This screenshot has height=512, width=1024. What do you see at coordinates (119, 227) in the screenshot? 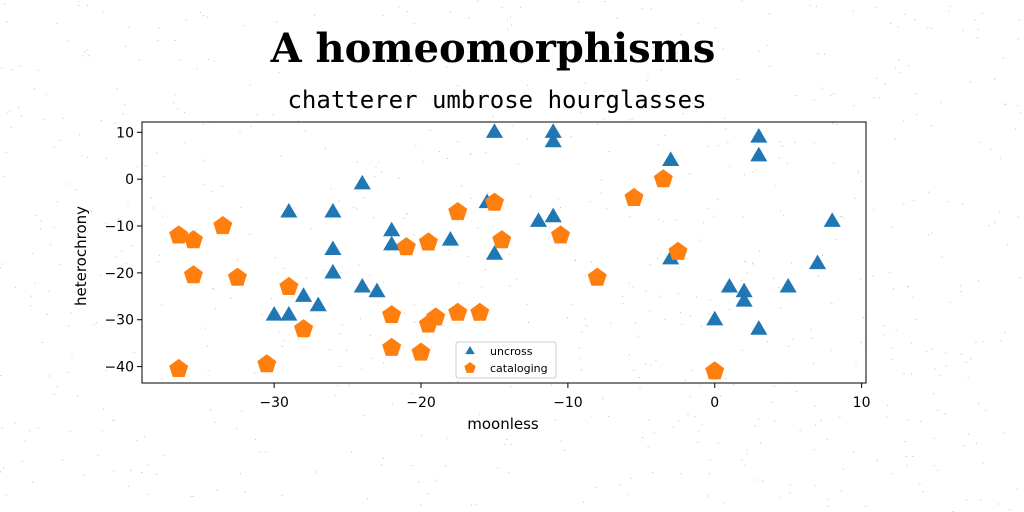
I see `y-tick-label: −10` at bounding box center [119, 227].